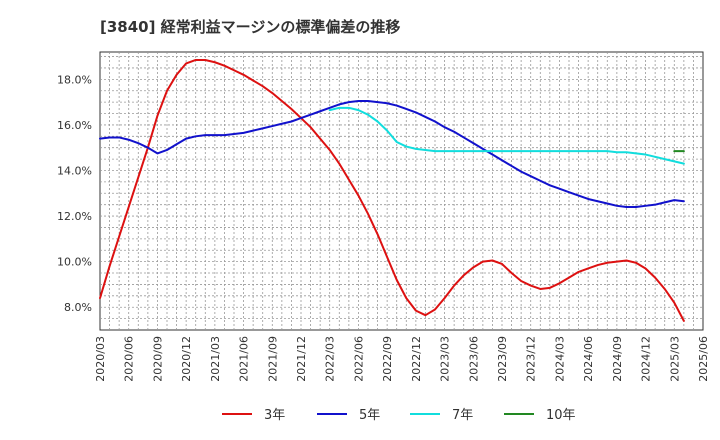  What do you see at coordinates (561, 415) in the screenshot?
I see `legend-label-4: 10年` at bounding box center [561, 415].